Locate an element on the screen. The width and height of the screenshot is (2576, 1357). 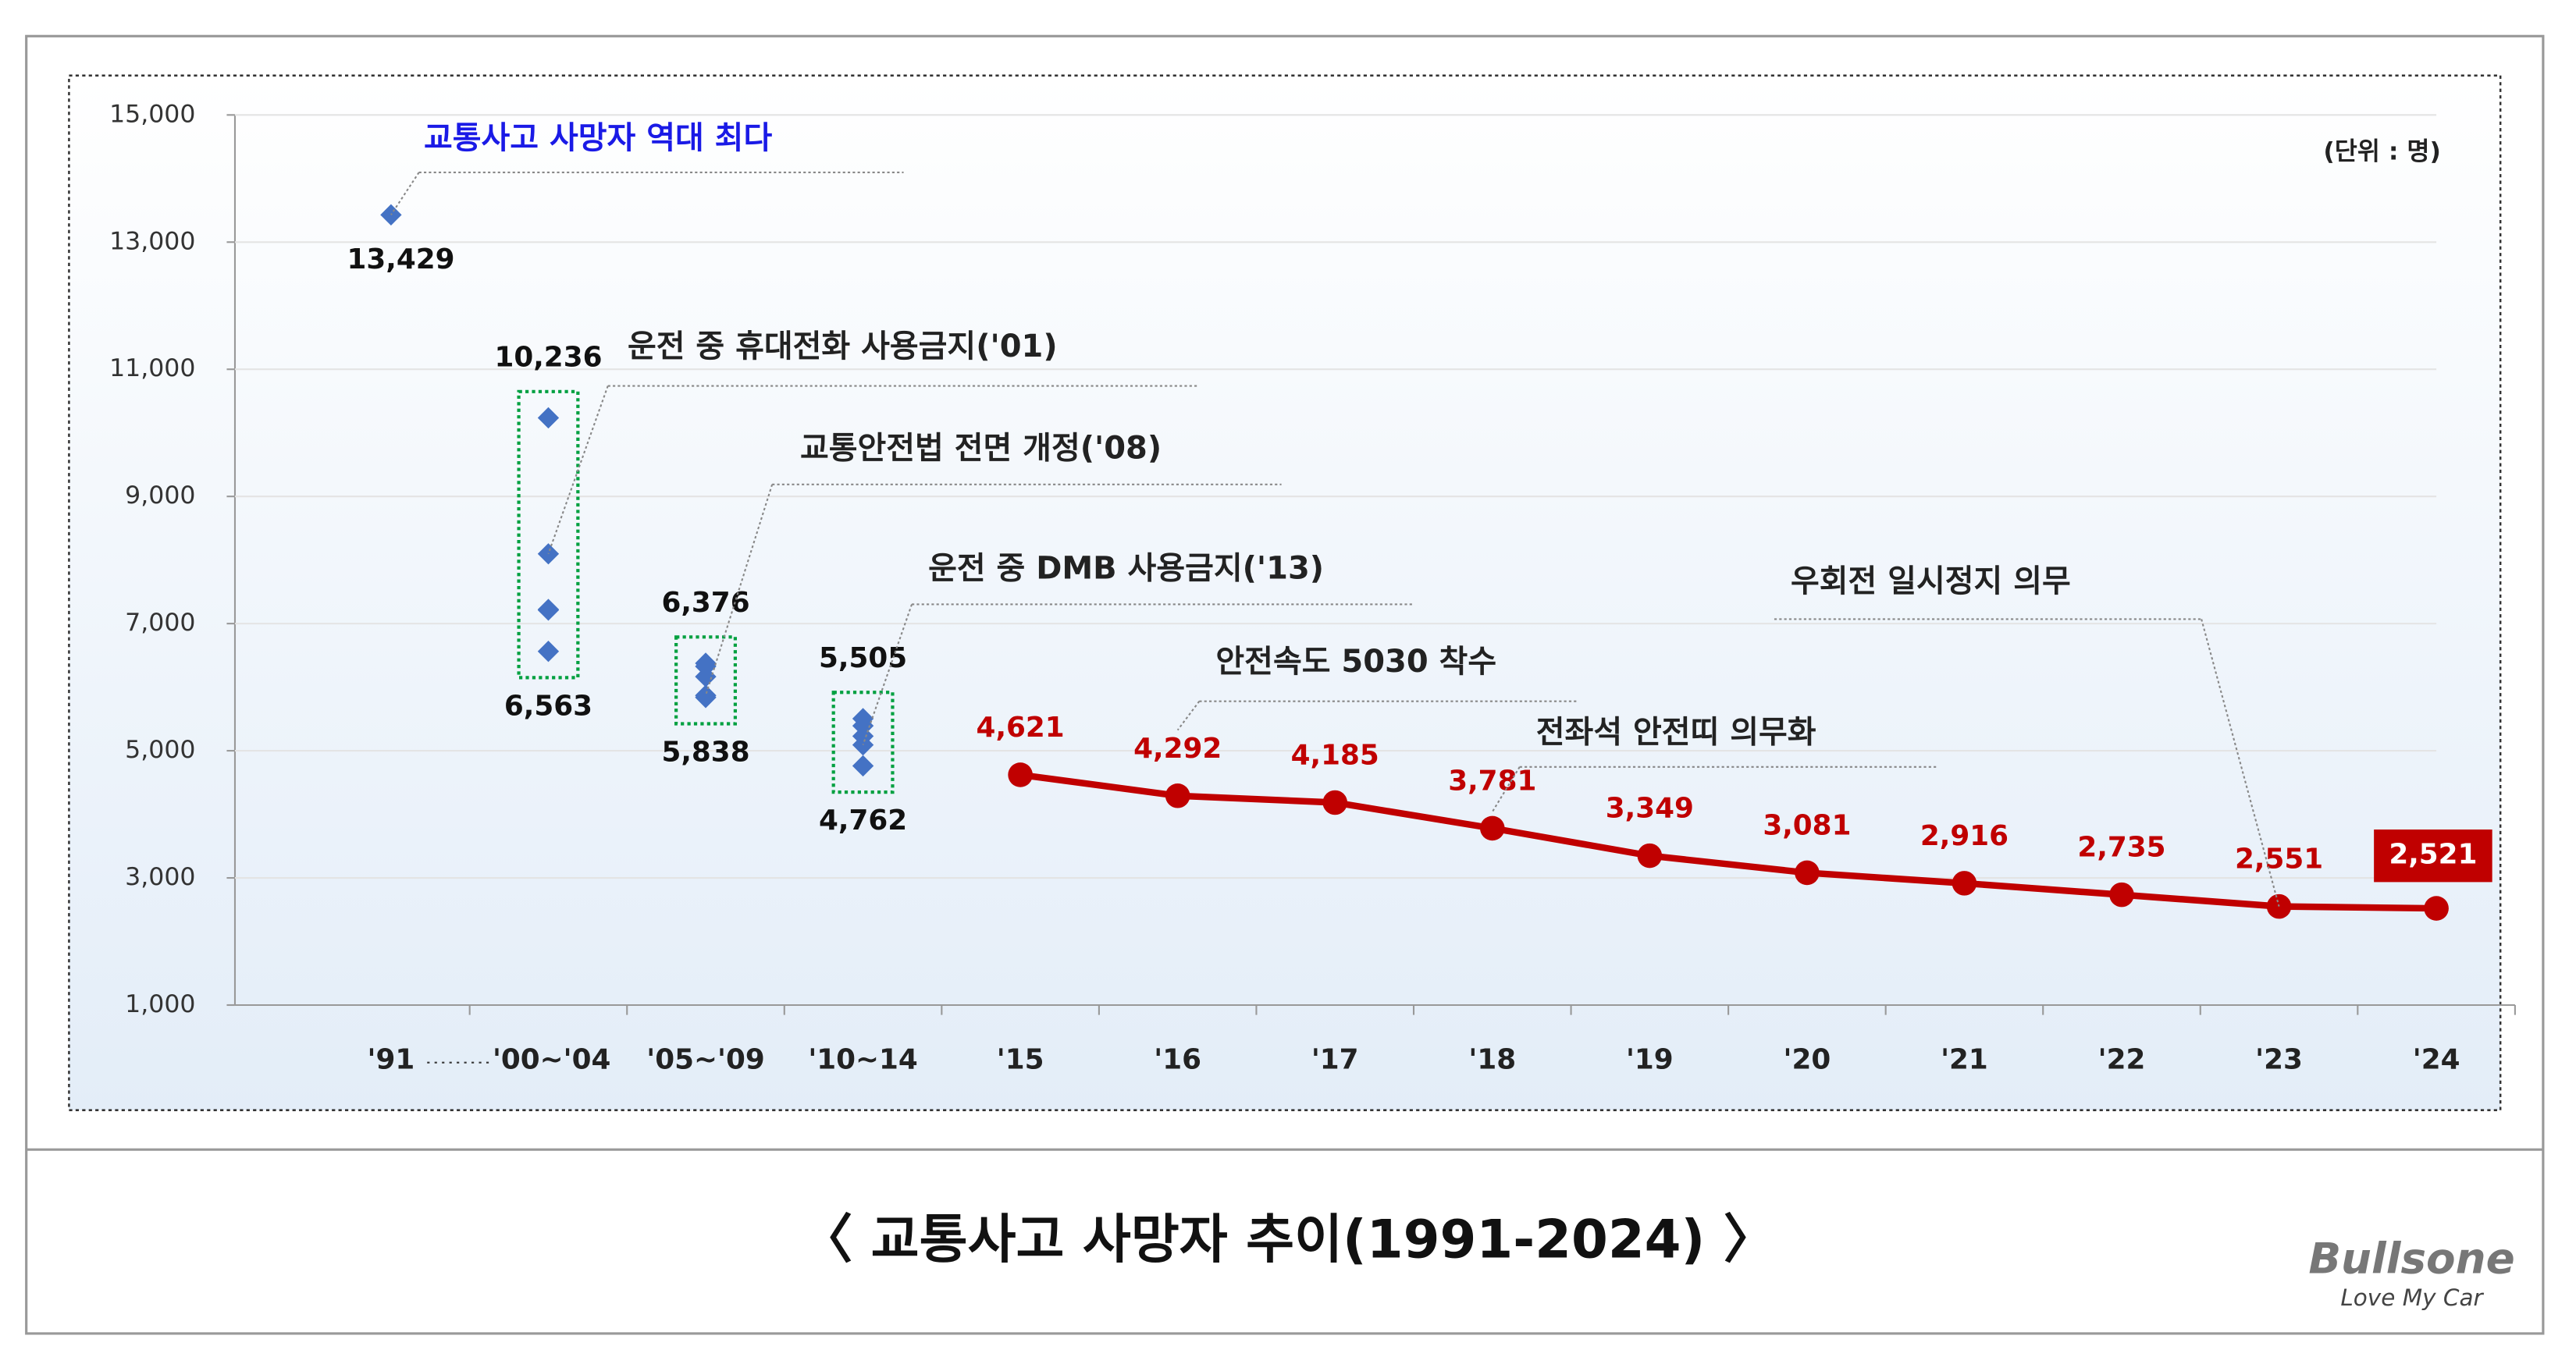
data-label: 2,916 is located at coordinates (1964, 836).